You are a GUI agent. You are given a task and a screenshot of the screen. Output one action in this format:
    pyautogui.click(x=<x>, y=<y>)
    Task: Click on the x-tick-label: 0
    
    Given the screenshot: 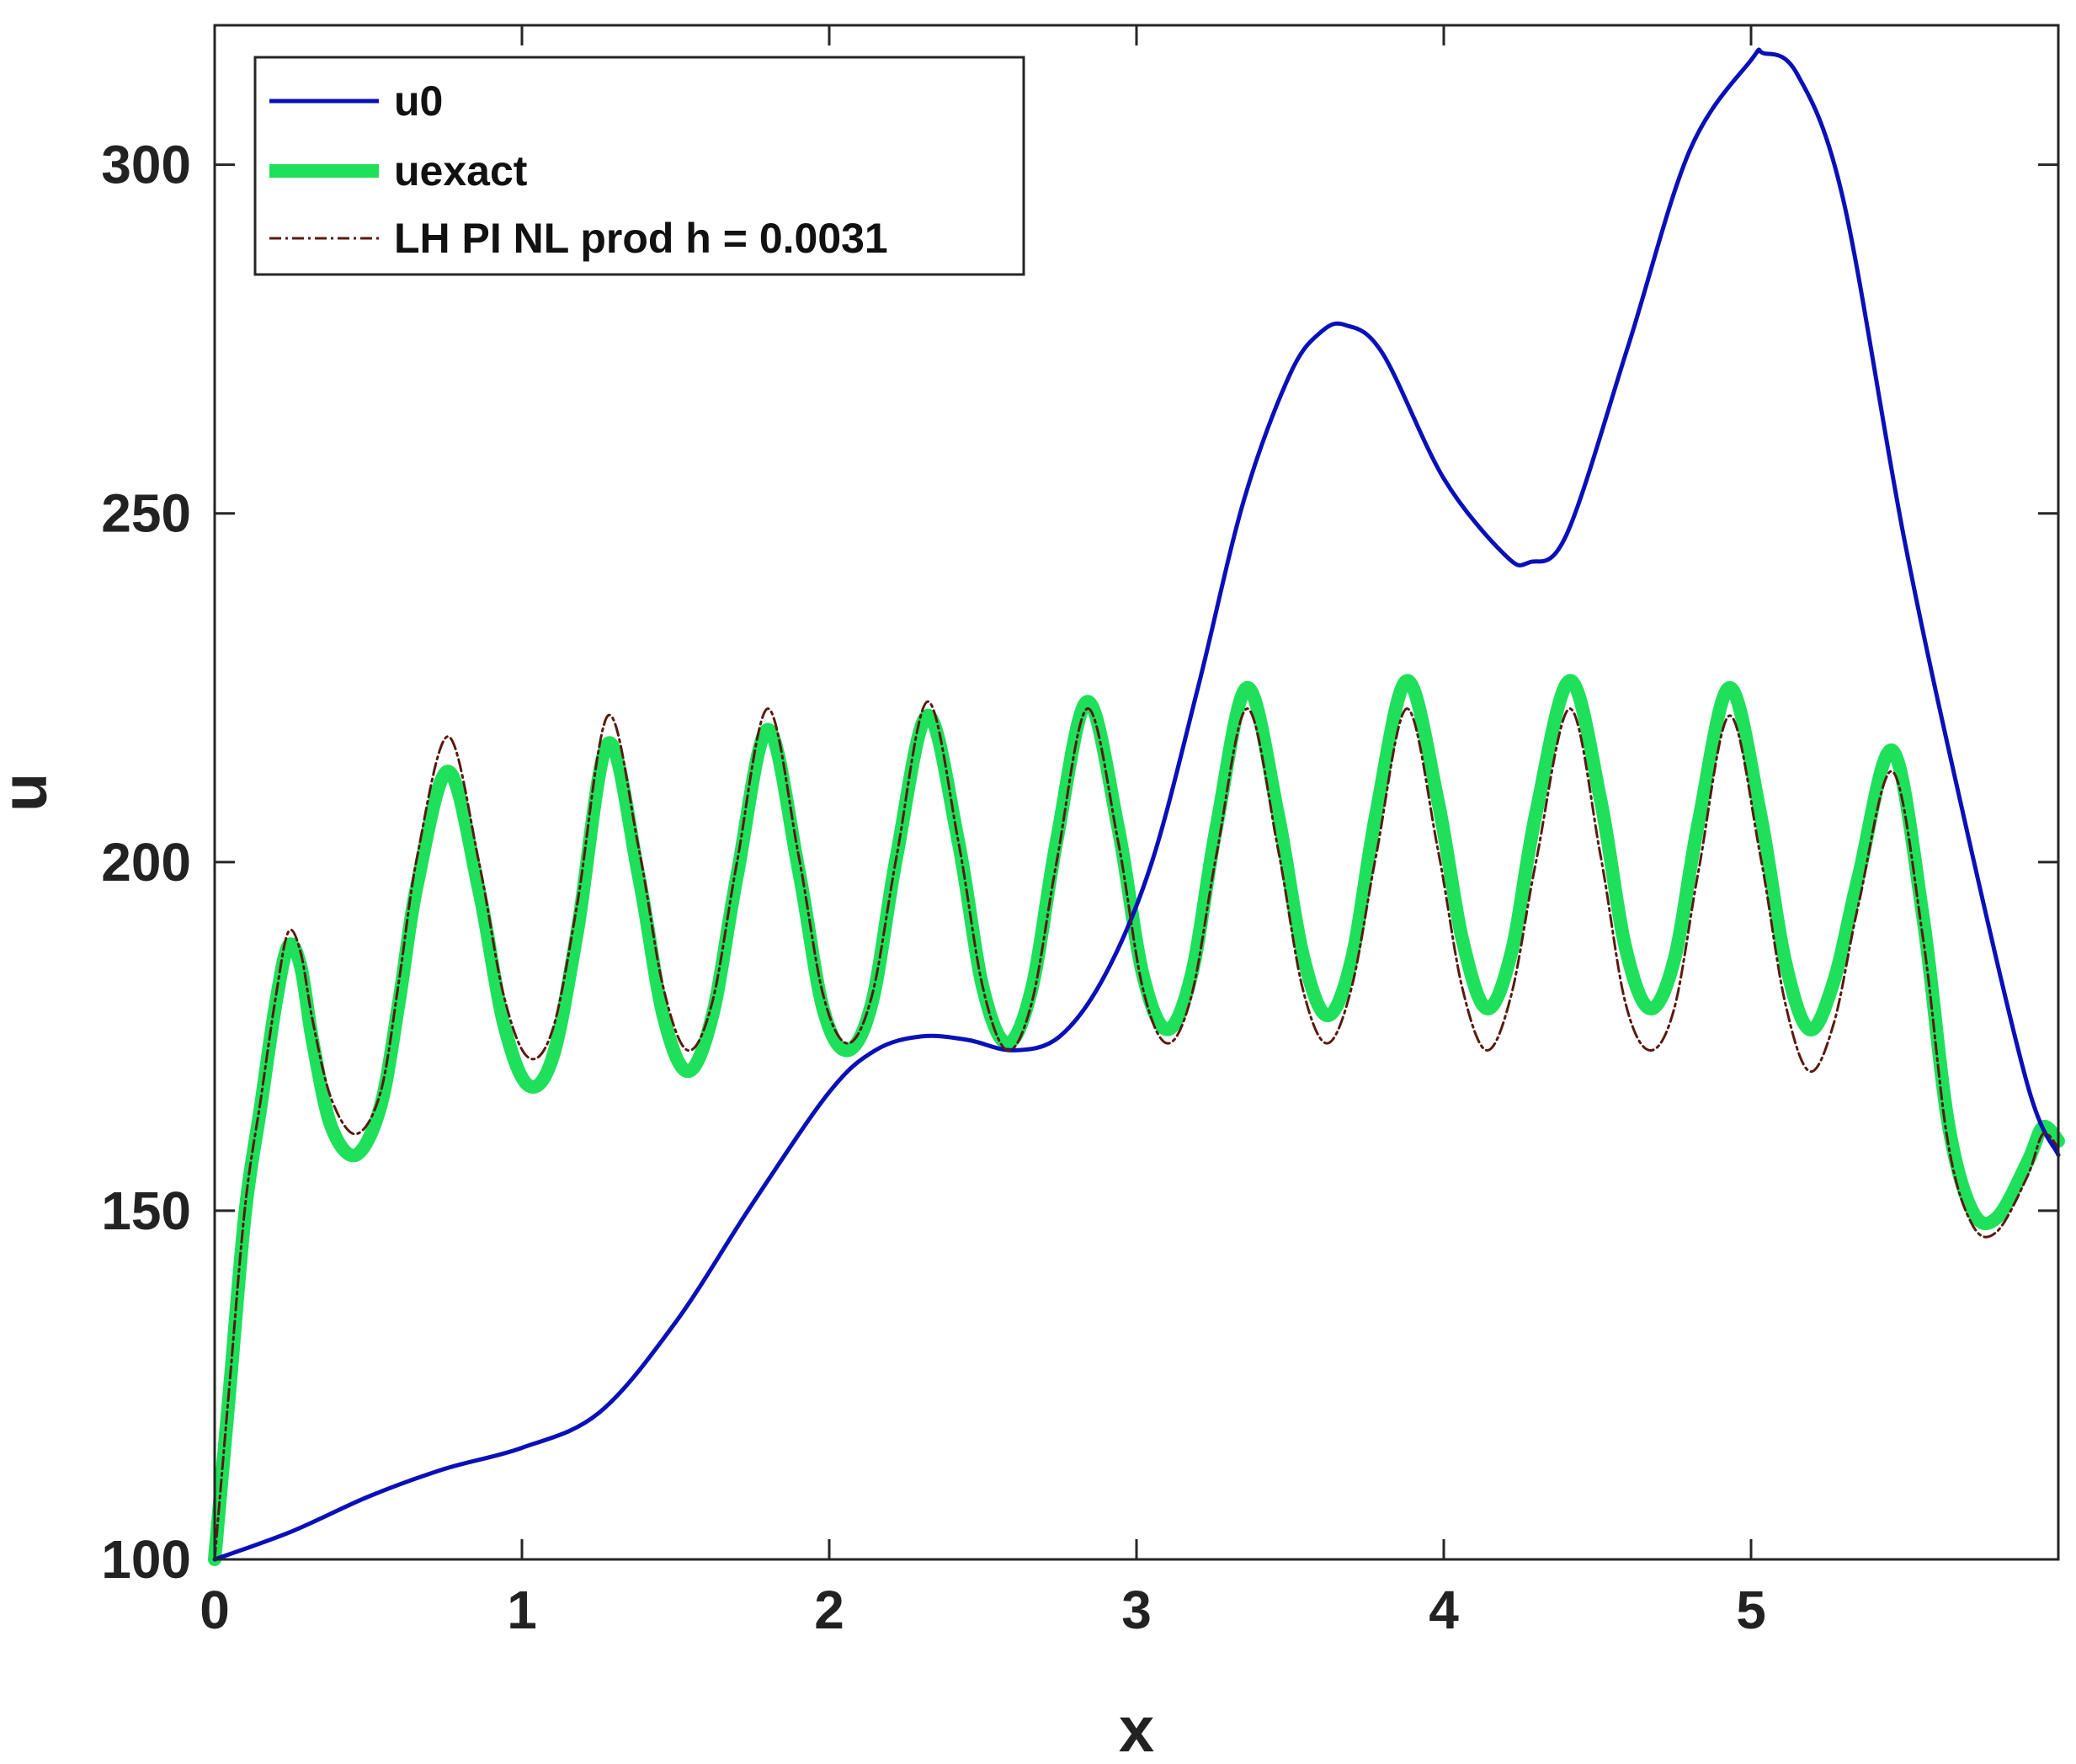 What is the action you would take?
    pyautogui.click(x=215, y=1610)
    